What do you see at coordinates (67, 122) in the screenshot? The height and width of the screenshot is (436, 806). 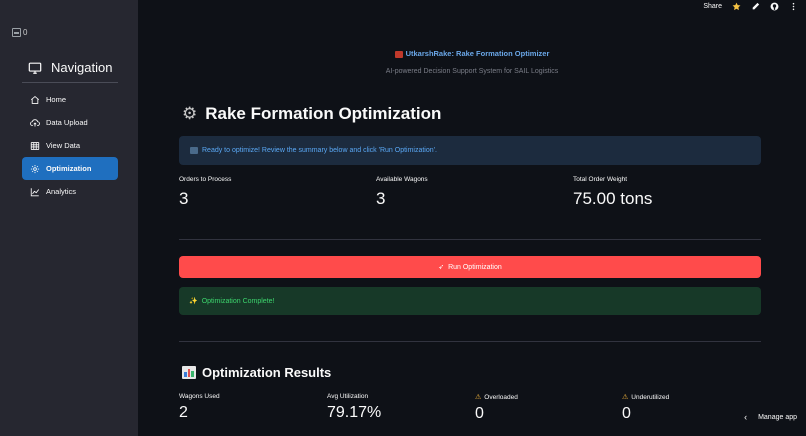 I see `sidebar-item-label: Data Upload` at bounding box center [67, 122].